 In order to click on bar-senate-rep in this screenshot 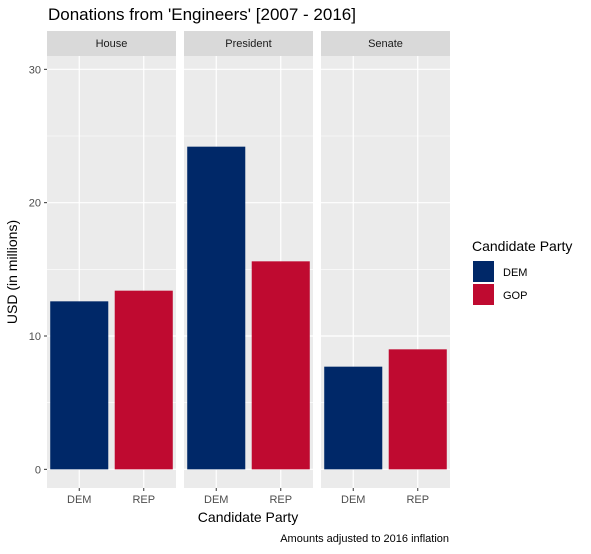, I will do `click(417, 409)`.